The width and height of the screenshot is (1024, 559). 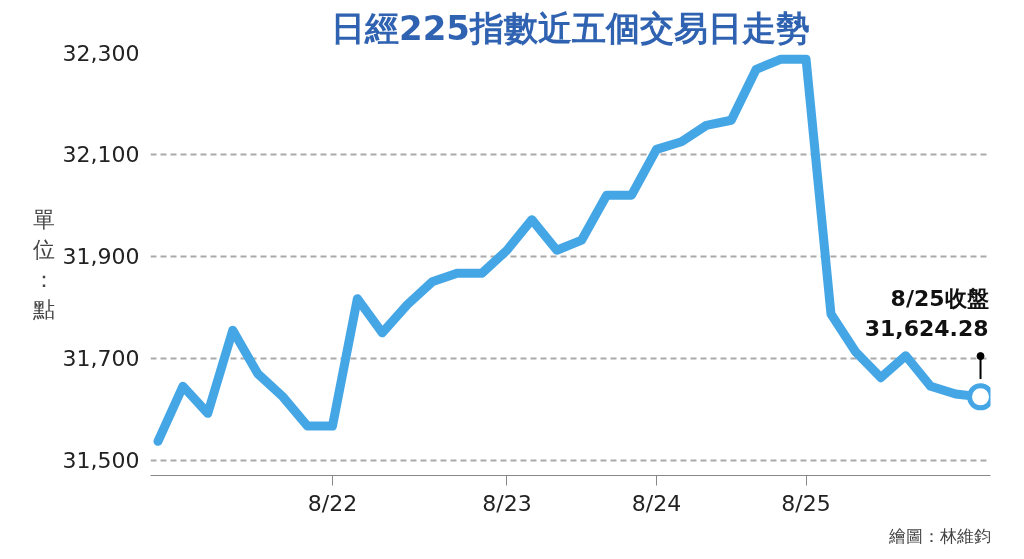 What do you see at coordinates (101, 257) in the screenshot?
I see `y-tick-label: 31,900` at bounding box center [101, 257].